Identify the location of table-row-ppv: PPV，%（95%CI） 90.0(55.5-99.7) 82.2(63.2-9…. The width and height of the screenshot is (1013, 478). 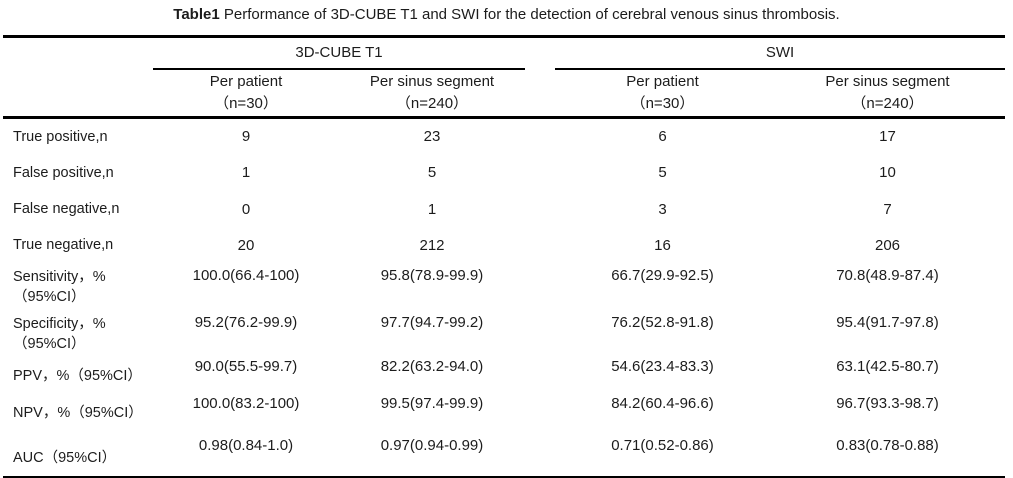
(504, 373).